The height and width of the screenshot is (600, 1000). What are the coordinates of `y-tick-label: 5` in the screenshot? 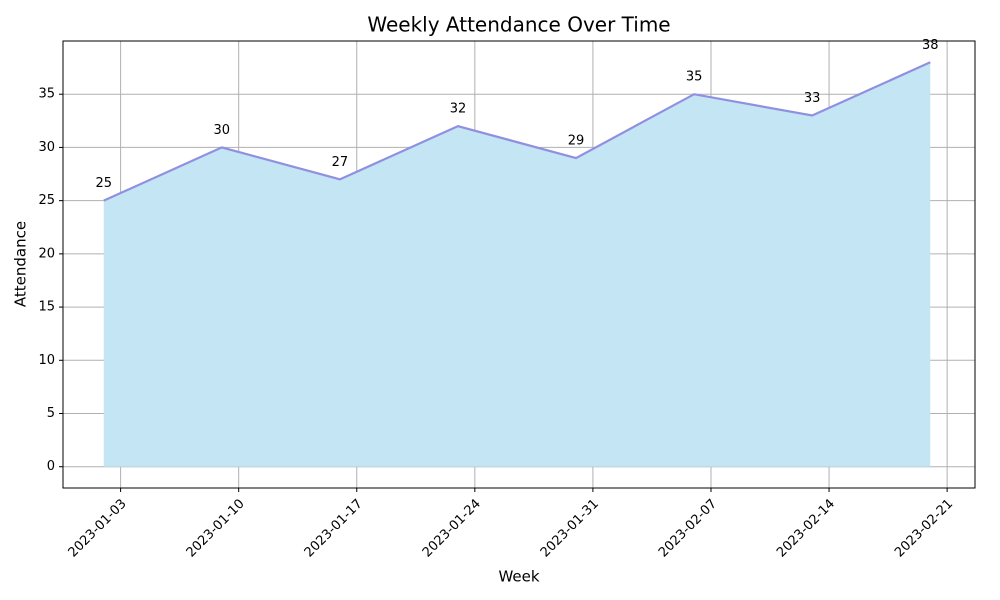 It's located at (51, 413).